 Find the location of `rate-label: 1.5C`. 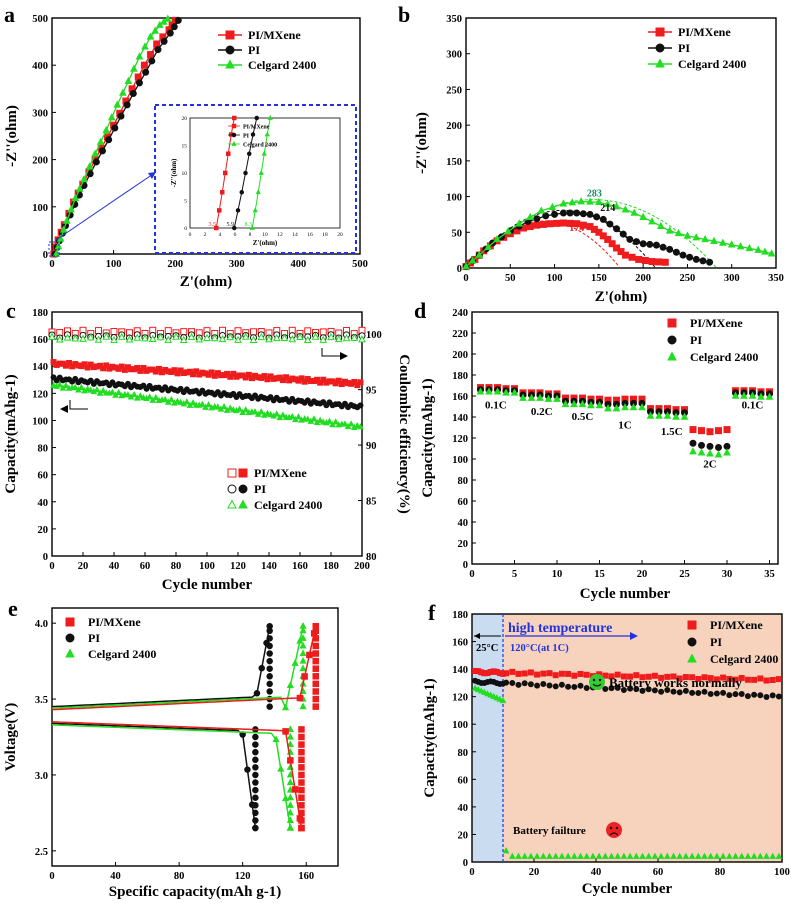

rate-label: 1.5C is located at coordinates (672, 432).